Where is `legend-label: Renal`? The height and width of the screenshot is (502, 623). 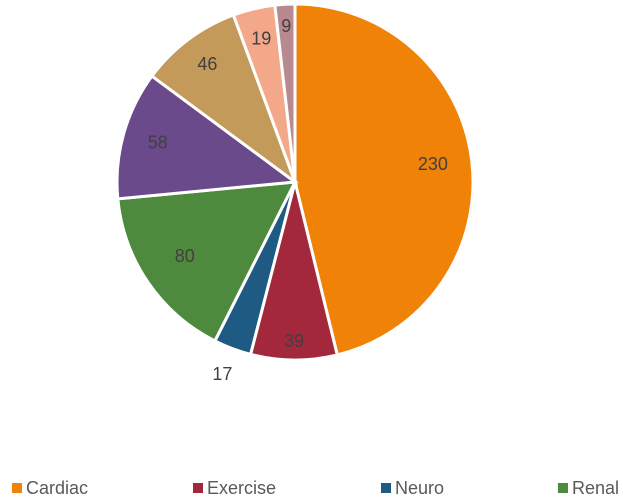
legend-label: Renal is located at coordinates (595, 488).